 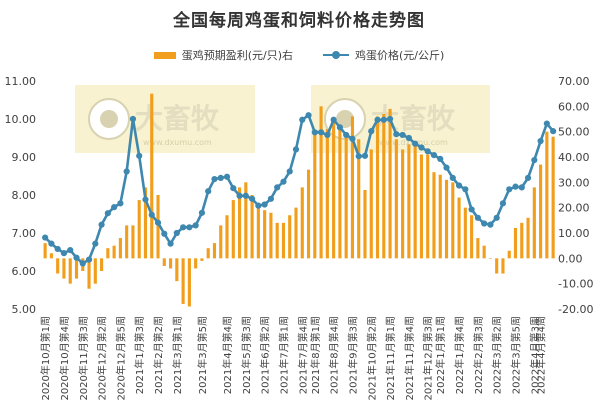 I want to click on x-axis-tick-label: 2021年11月第4周, so click(x=409, y=358).